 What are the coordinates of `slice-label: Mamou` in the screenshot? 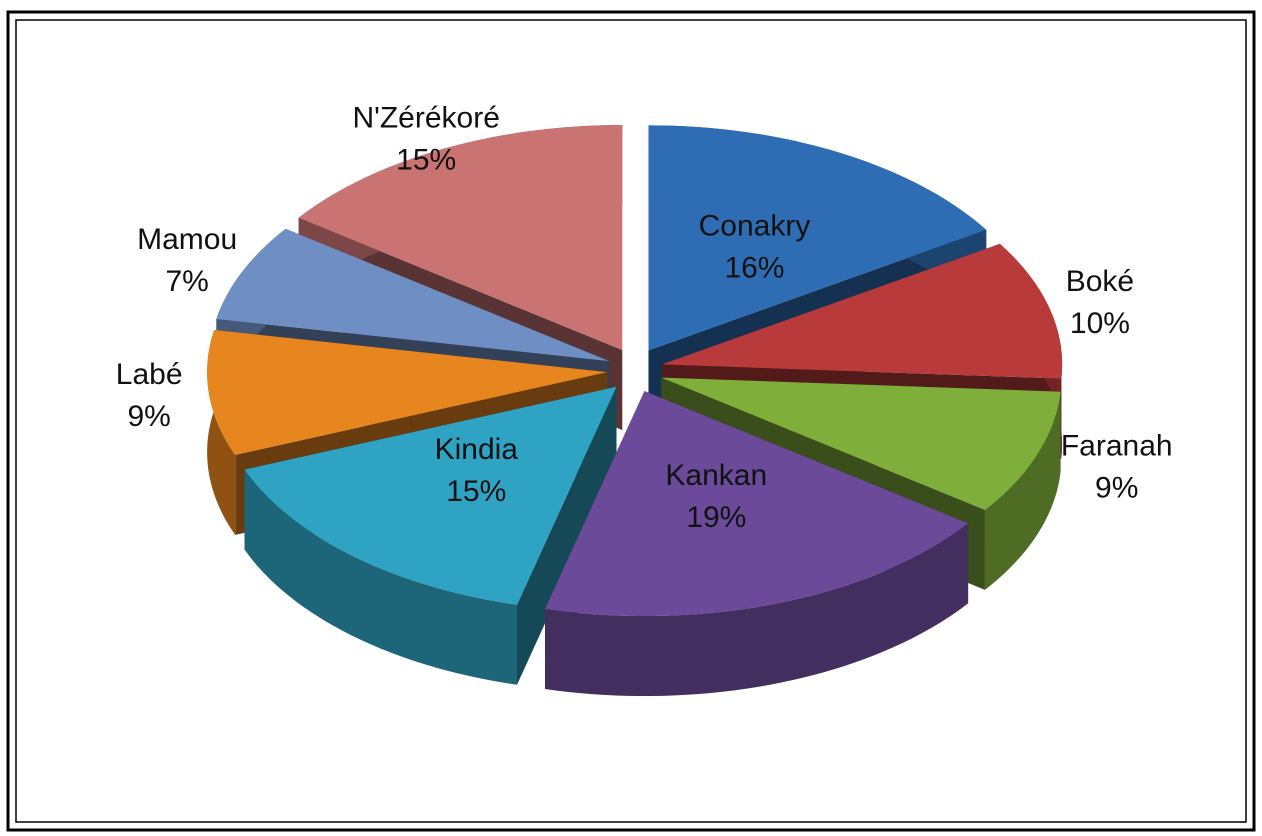 It's located at (187, 239).